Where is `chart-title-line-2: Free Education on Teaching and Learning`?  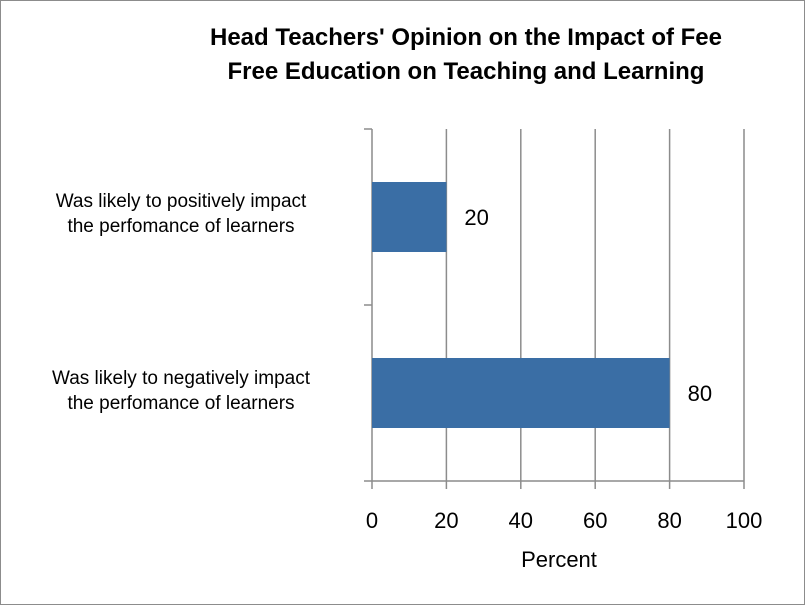
chart-title-line-2: Free Education on Teaching and Learning is located at coordinates (466, 71).